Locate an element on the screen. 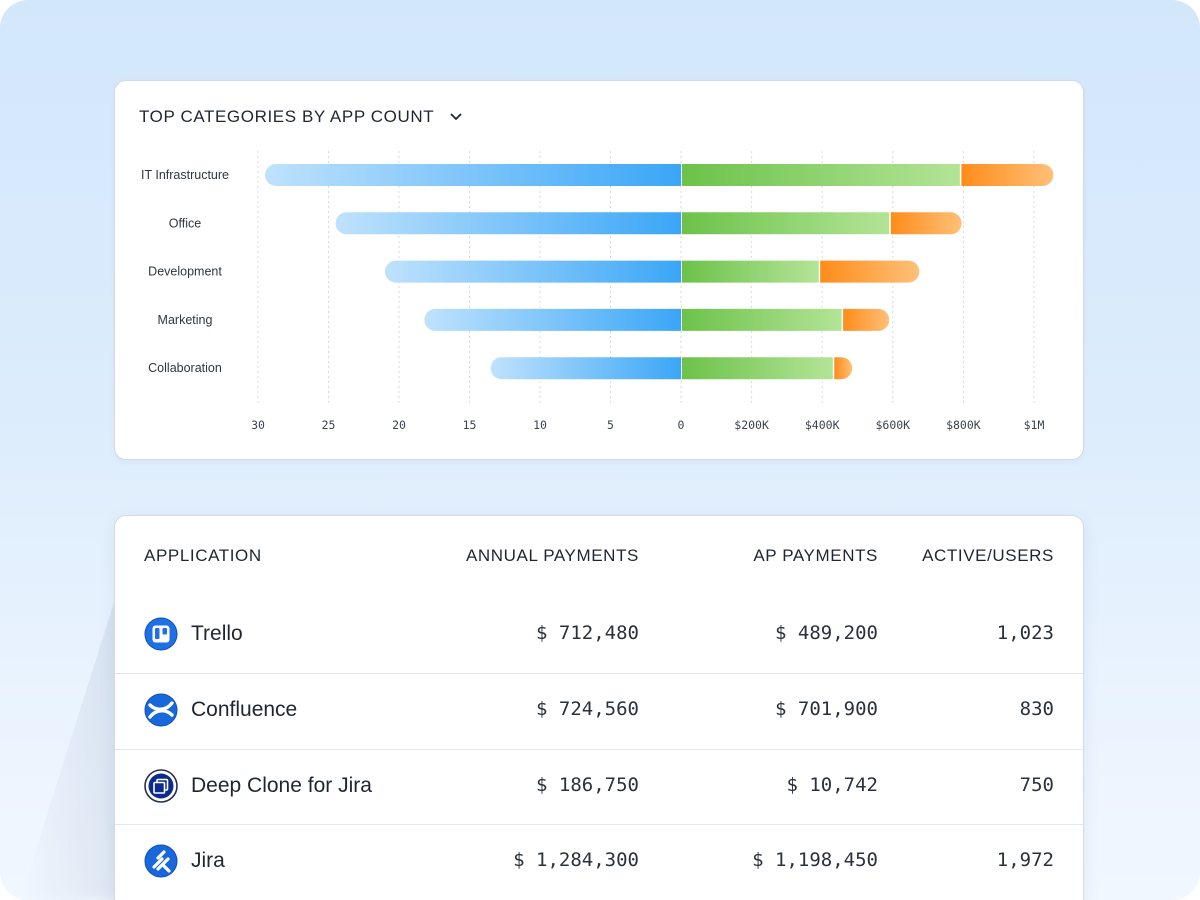 The width and height of the screenshot is (1200, 900). active-users-value: 830 is located at coordinates (1036, 709).